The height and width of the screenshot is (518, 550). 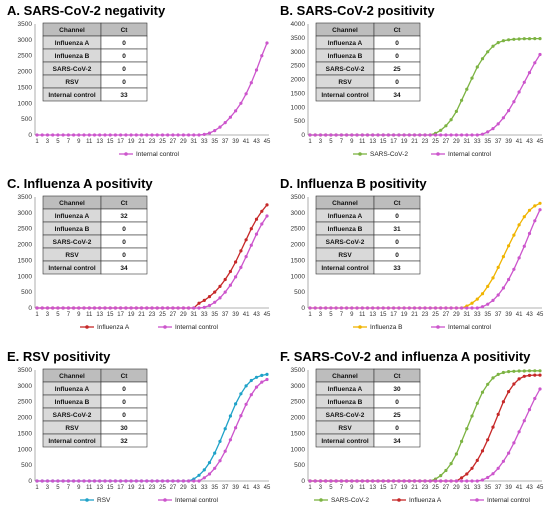 What do you see at coordinates (345, 402) in the screenshot?
I see `table-cell-text: Influenza B` at bounding box center [345, 402].